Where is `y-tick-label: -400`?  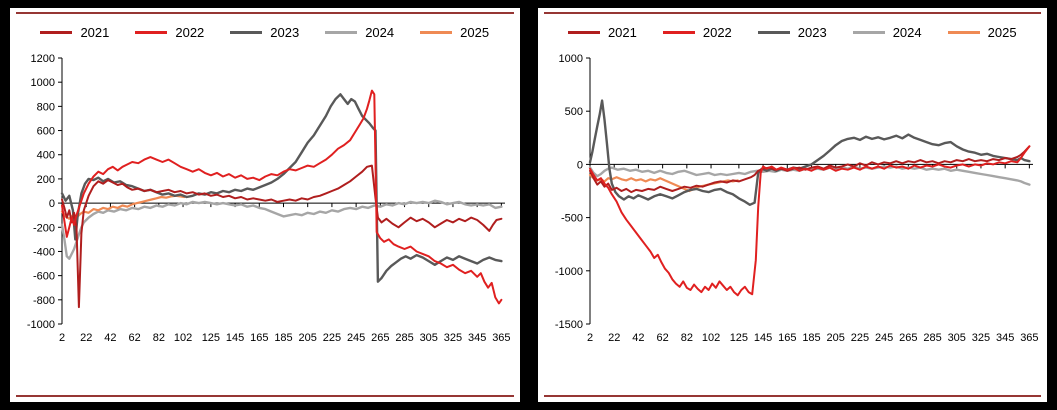
y-tick-label: -400 is located at coordinates (44, 252).